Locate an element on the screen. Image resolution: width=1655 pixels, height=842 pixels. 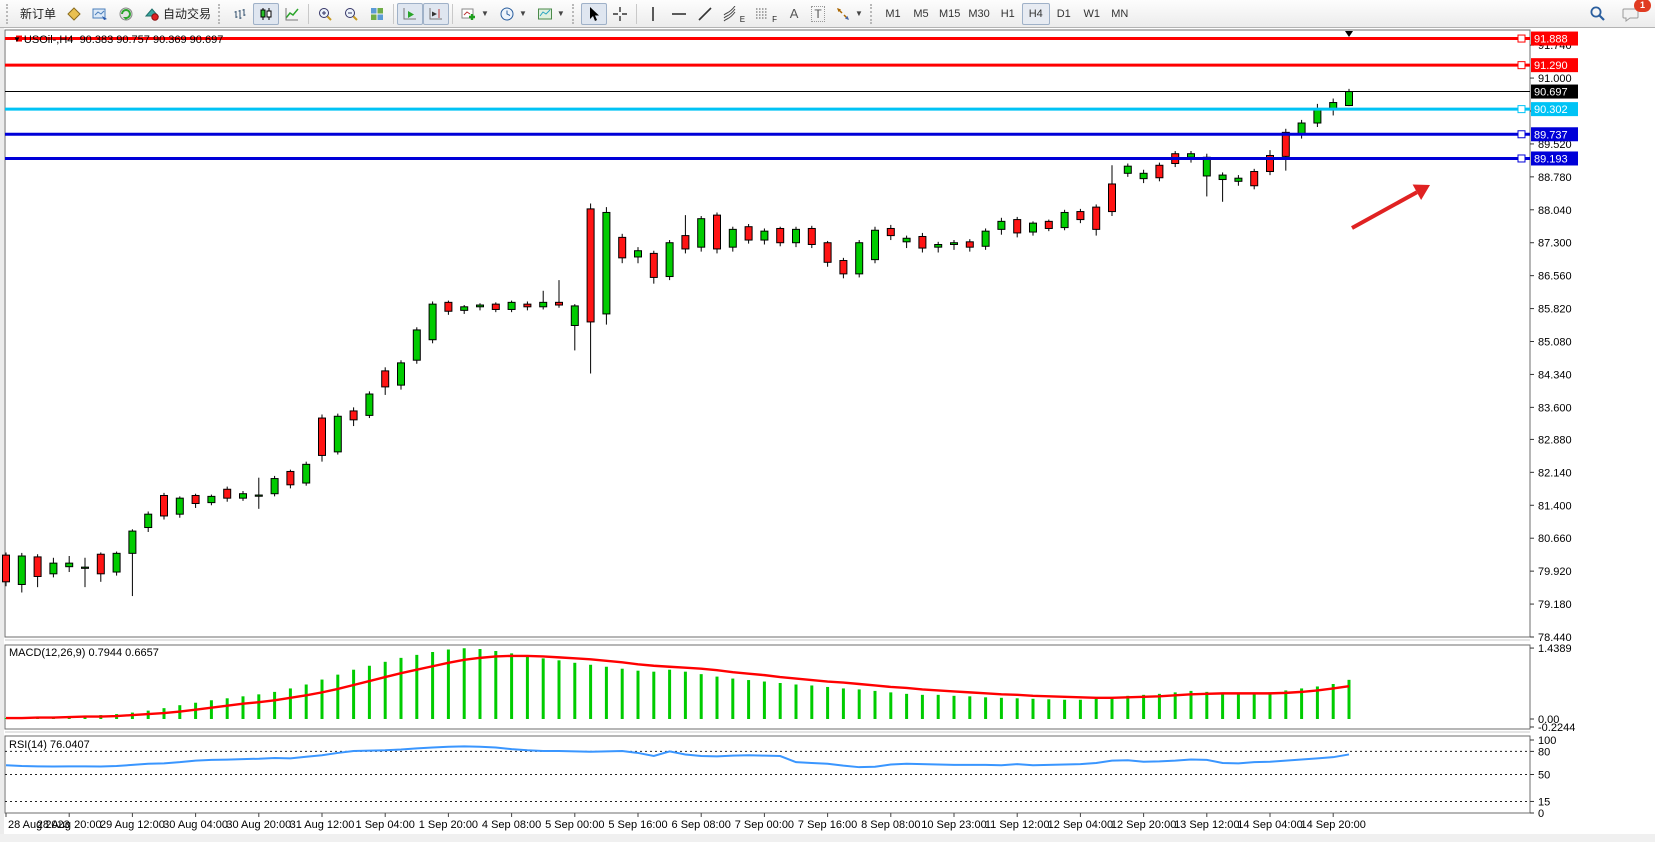
timeframe-button-h1: H1 is located at coordinates (1007, 13).